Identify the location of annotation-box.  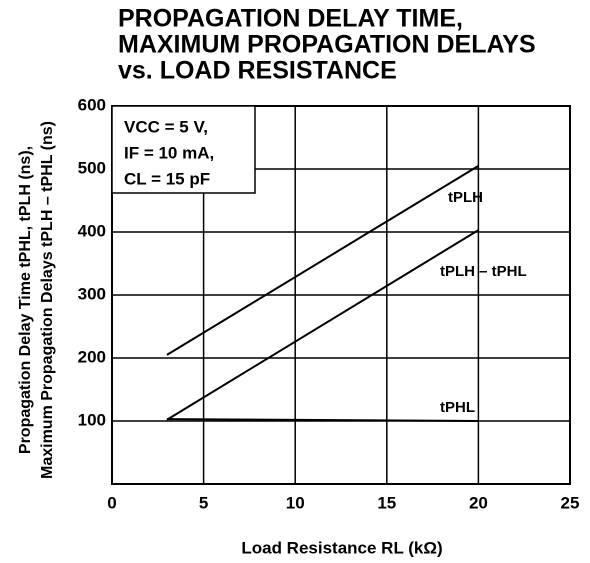
(183, 149).